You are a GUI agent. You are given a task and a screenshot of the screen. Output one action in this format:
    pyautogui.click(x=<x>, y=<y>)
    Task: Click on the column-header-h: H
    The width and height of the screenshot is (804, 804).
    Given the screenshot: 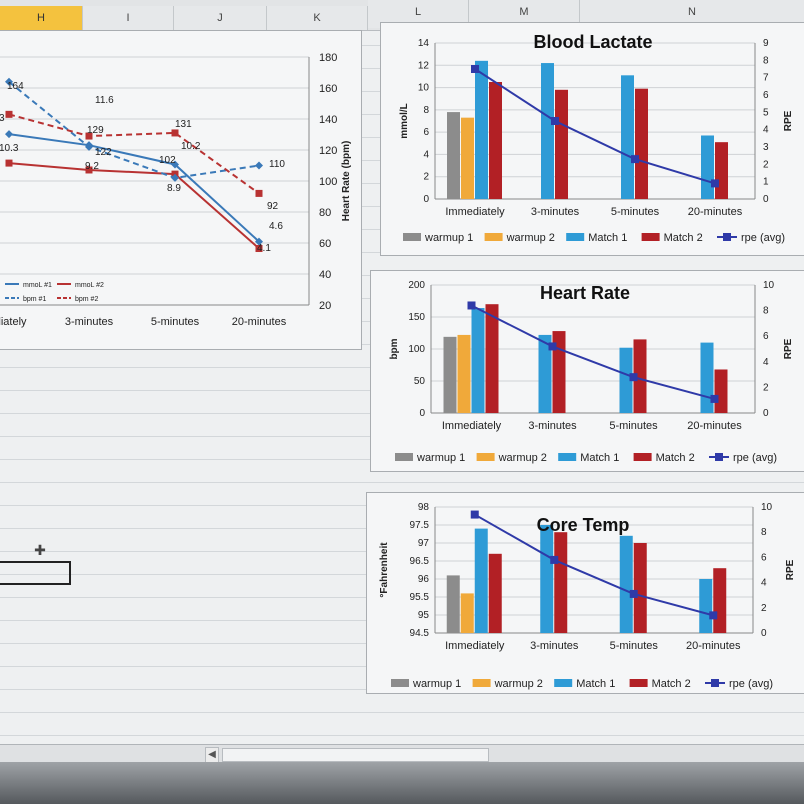 What is the action you would take?
    pyautogui.click(x=41, y=18)
    